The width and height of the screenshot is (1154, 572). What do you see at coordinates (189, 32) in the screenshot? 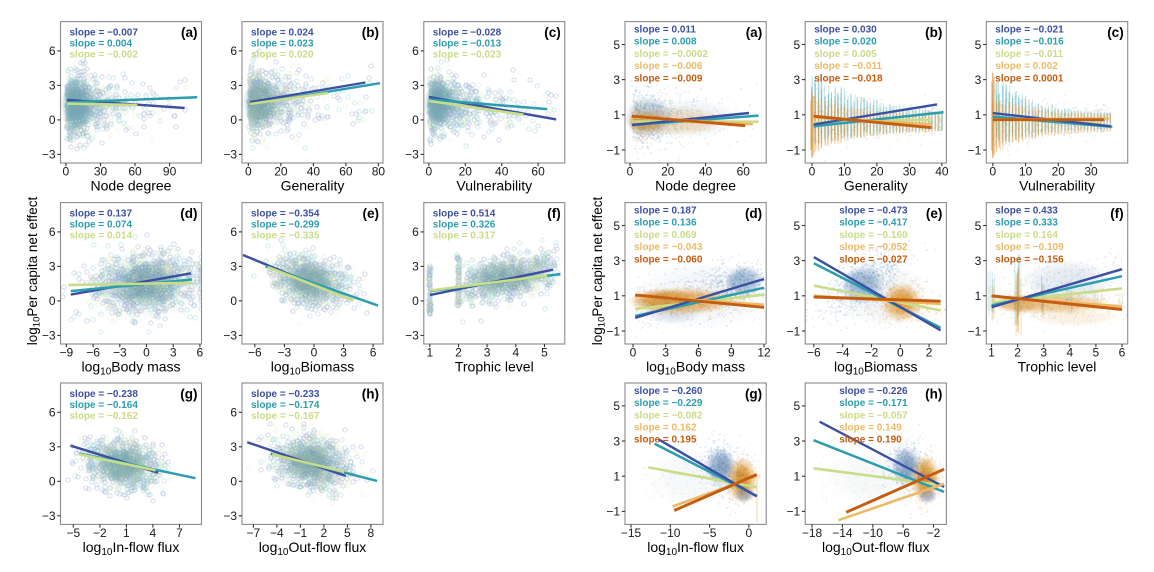
I see `svg-text: (a)` at bounding box center [189, 32].